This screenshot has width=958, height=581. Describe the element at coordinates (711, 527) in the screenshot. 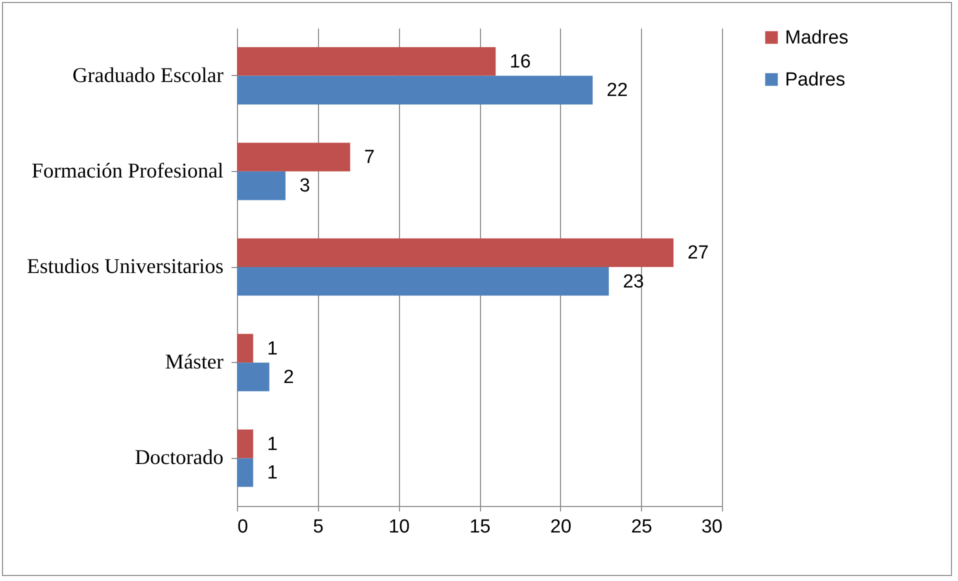

I see `x-tick-label: 30` at that location.